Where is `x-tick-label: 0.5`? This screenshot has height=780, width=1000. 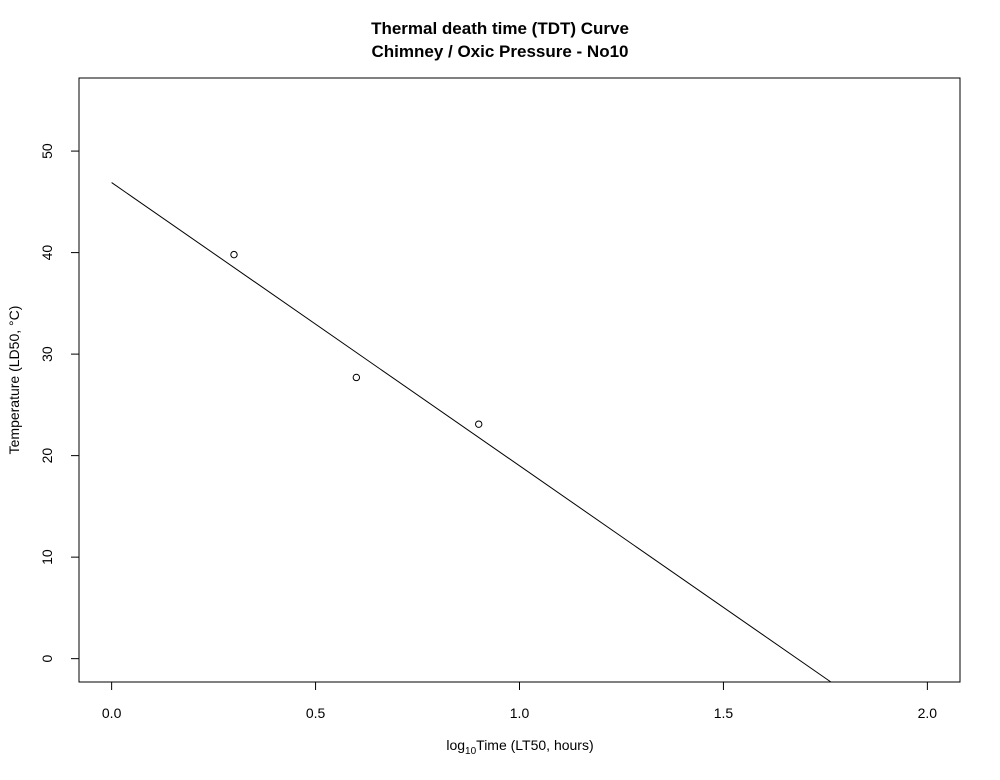
x-tick-label: 0.5 is located at coordinates (316, 713).